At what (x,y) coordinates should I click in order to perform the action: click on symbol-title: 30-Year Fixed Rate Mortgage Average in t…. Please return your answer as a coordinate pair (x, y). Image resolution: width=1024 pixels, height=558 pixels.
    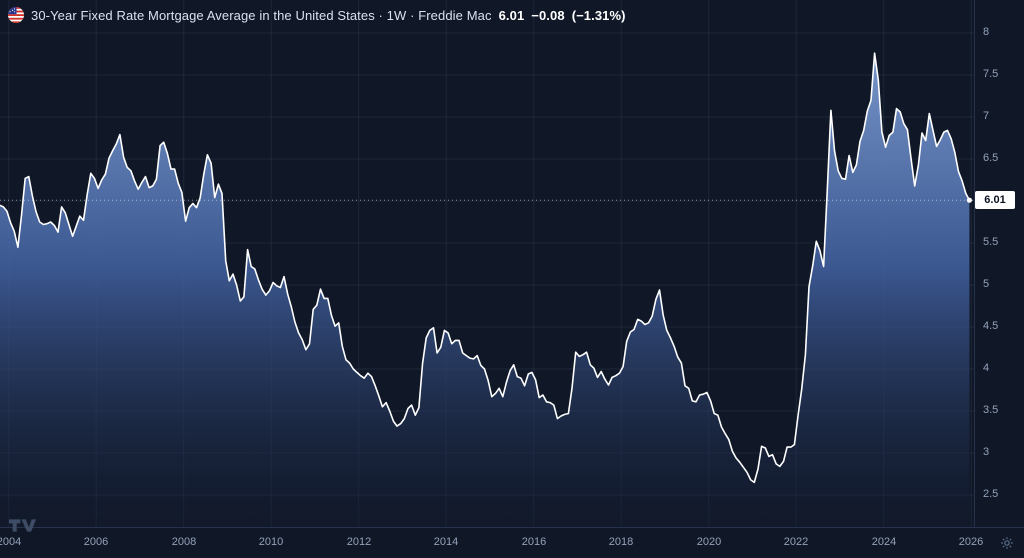
    Looking at the image, I should click on (261, 15).